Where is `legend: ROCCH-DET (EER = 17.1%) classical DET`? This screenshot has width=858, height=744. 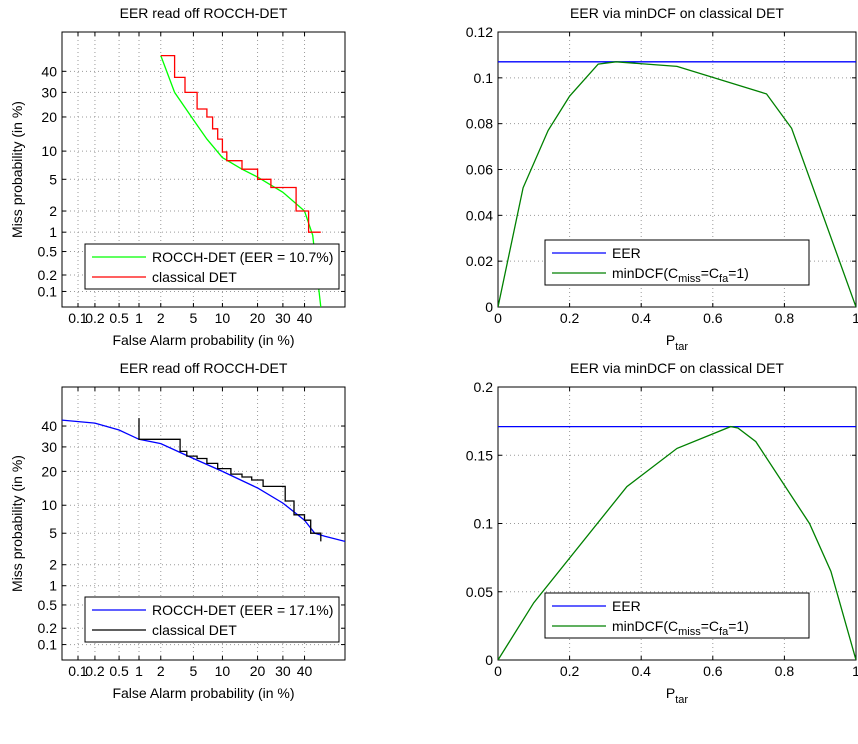 legend: ROCCH-DET (EER = 17.1%) classical DET is located at coordinates (212, 619).